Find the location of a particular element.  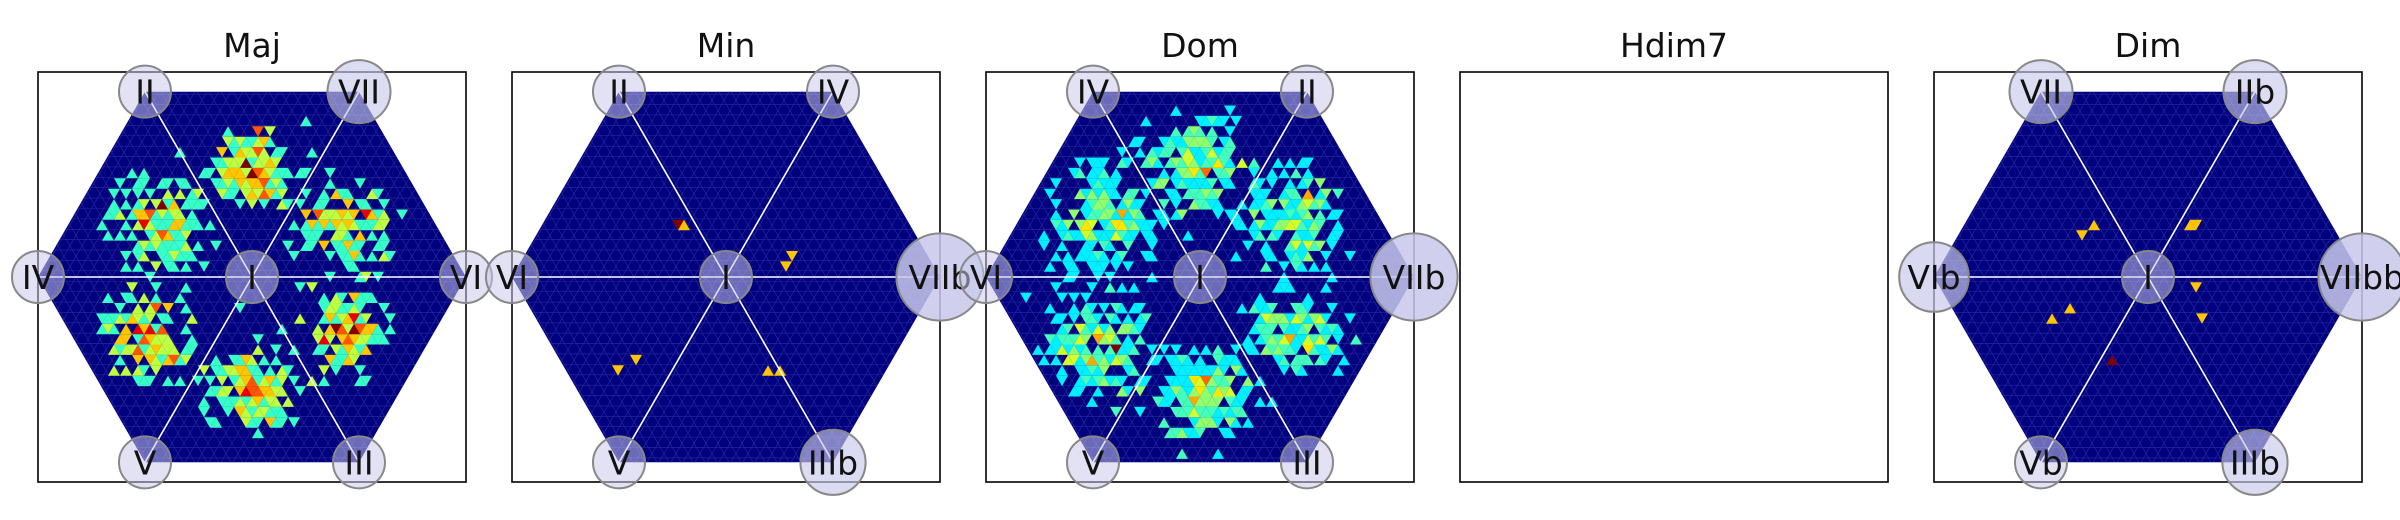

panel-title: Hdim7 is located at coordinates (1674, 45).